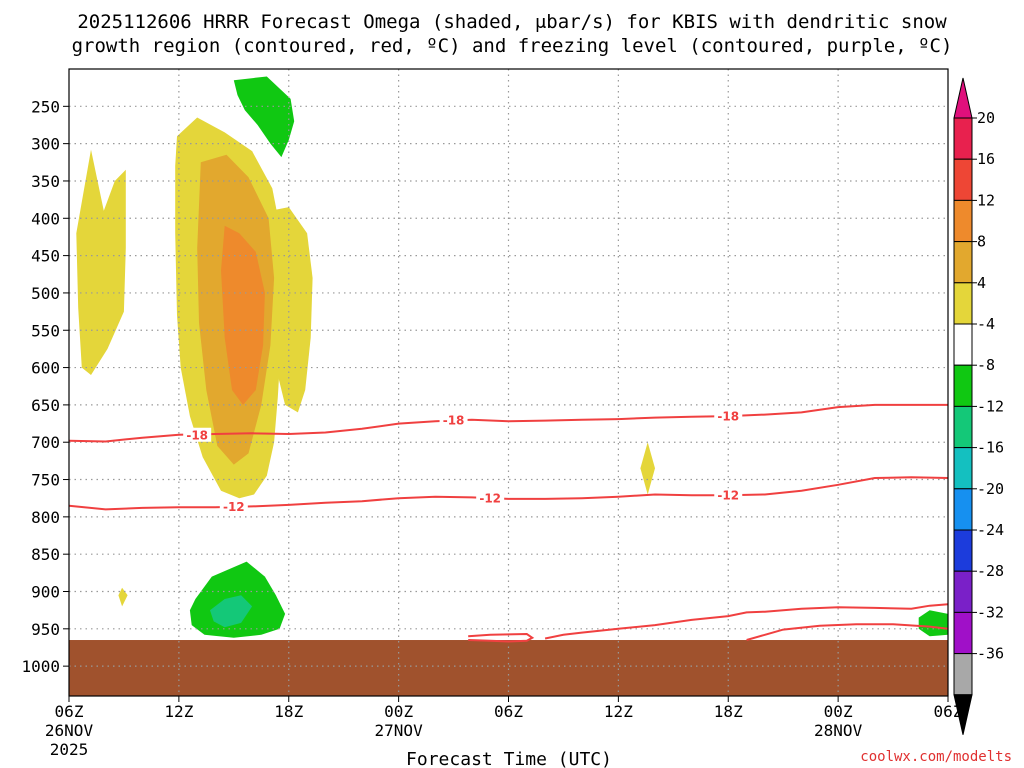 Image resolution: width=1024 pixels, height=768 pixels. I want to click on ground-layer, so click(508, 668).